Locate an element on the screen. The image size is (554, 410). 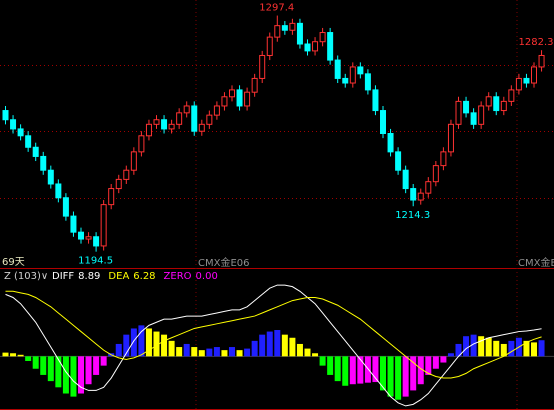
period-label: 69天 is located at coordinates (13, 262).